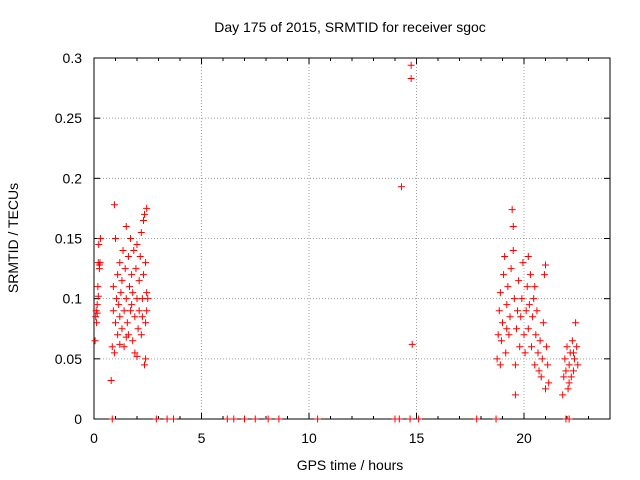 Image resolution: width=640 pixels, height=480 pixels. I want to click on y-tick-label: 0.05, so click(68, 359).